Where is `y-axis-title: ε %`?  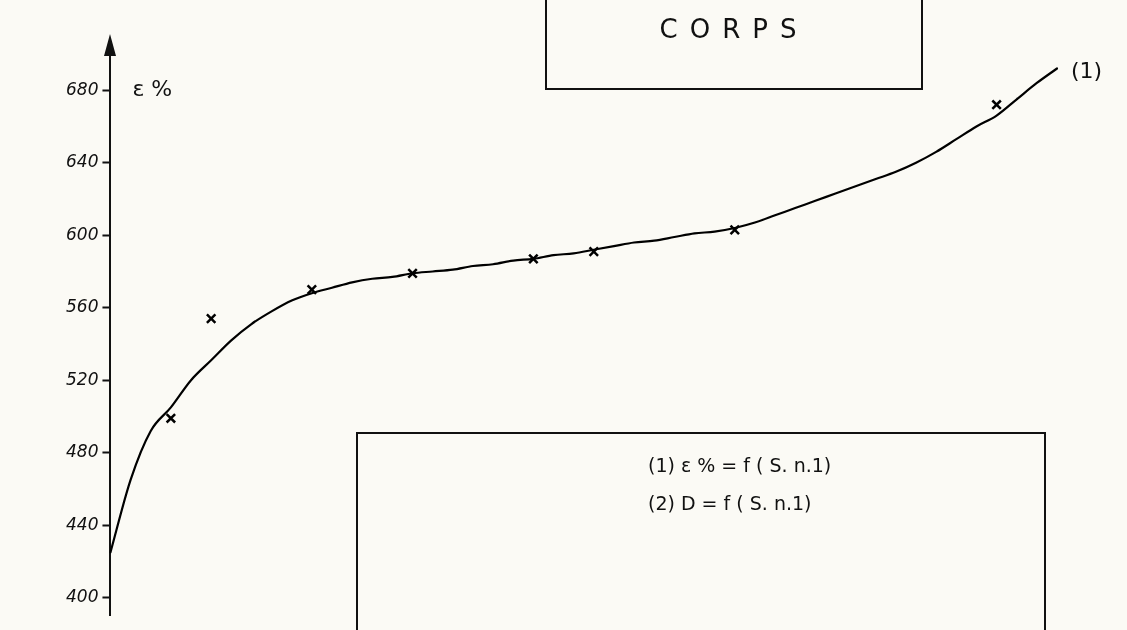 y-axis-title: ε % is located at coordinates (152, 89).